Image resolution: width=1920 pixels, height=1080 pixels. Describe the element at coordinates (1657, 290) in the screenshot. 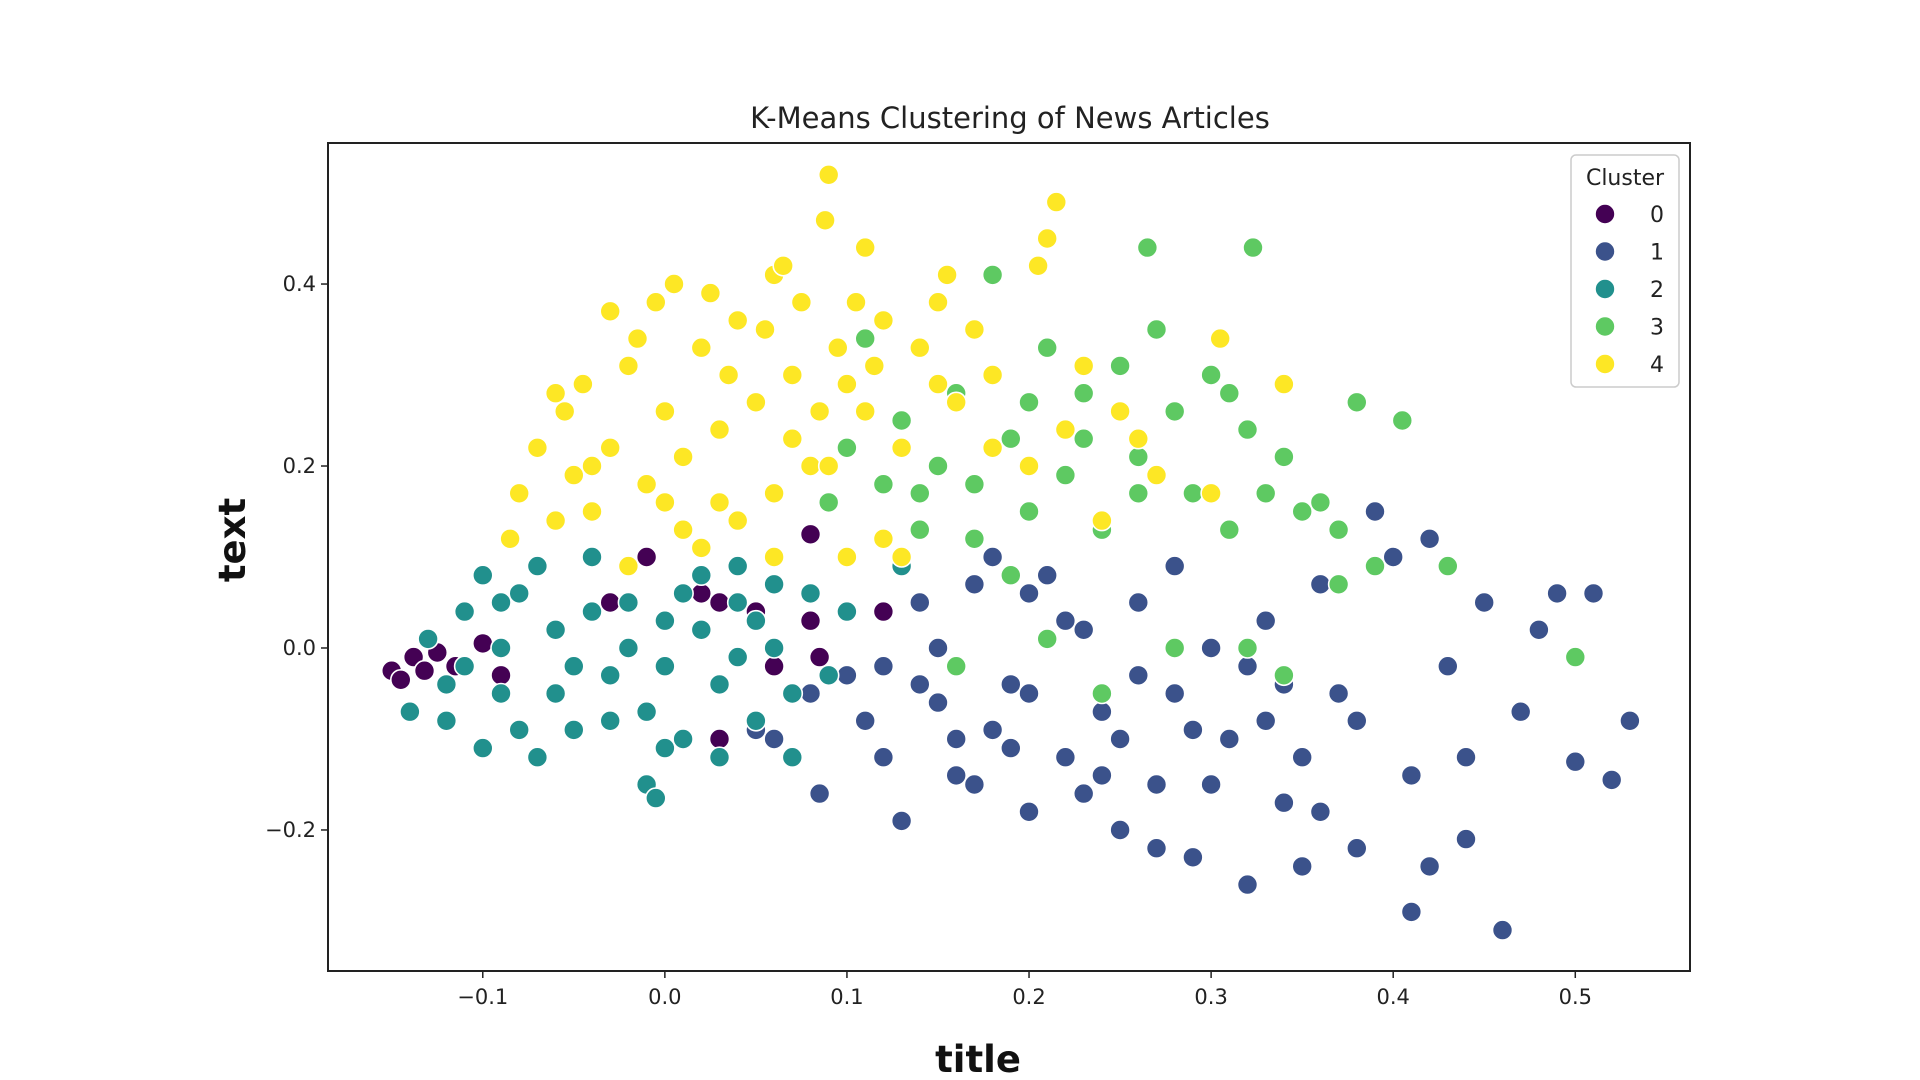

I see `legend-label-2: 2` at that location.